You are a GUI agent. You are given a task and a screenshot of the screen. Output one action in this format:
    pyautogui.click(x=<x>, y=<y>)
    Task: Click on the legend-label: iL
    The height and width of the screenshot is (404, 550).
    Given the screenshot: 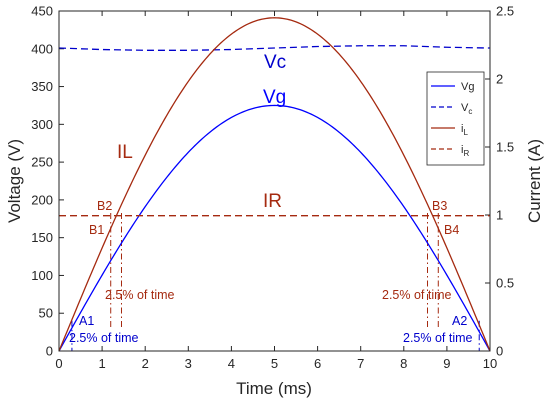 What is the action you would take?
    pyautogui.click(x=464, y=130)
    